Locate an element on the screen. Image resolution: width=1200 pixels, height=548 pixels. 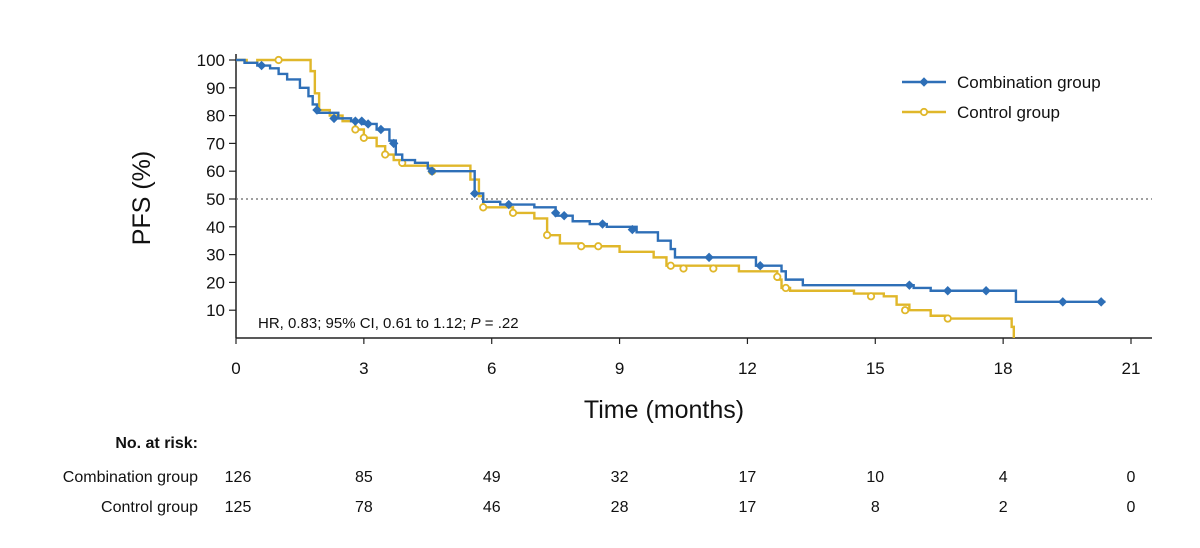
x-tick-label: 15 is located at coordinates (875, 368).